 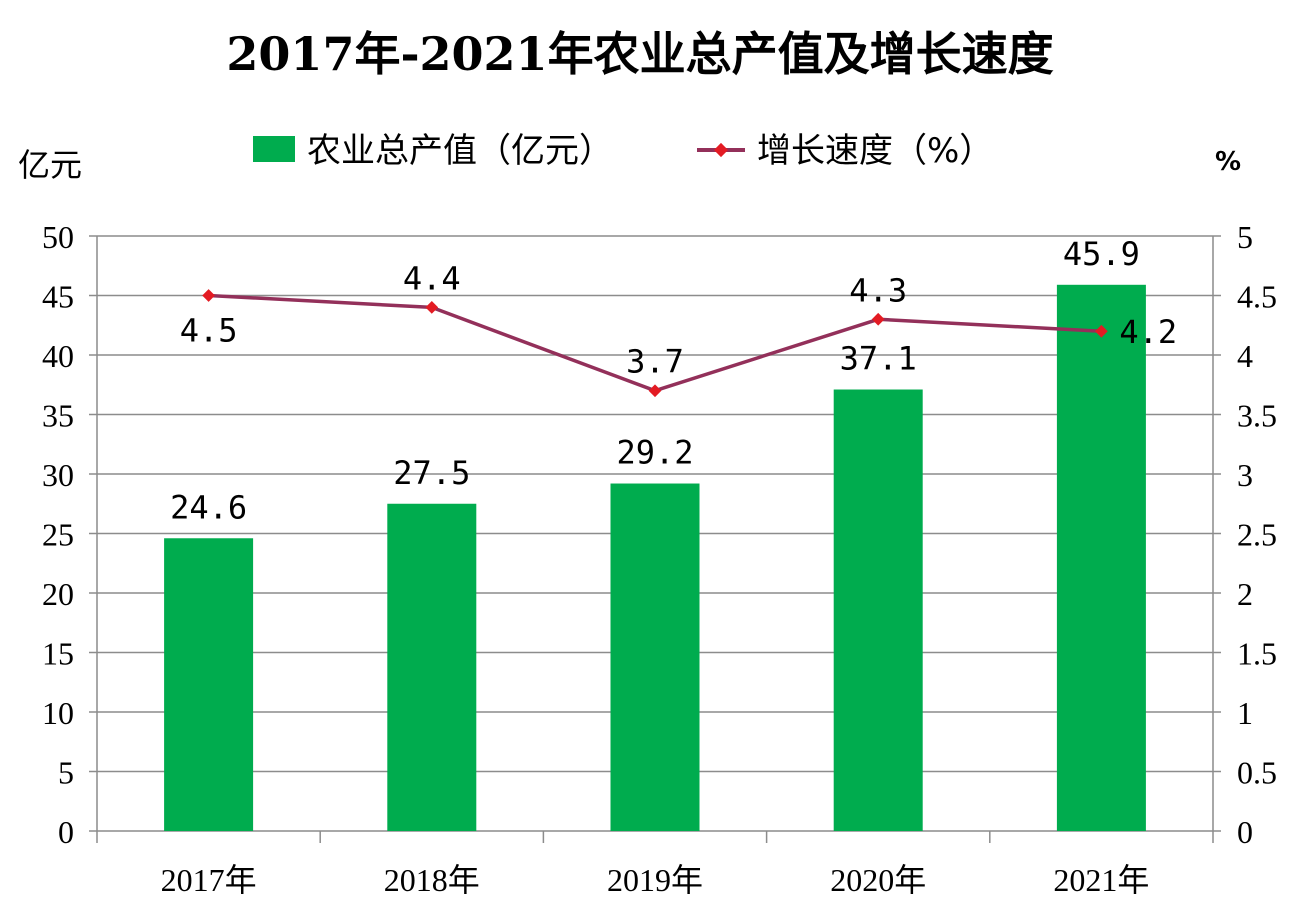 What do you see at coordinates (209, 880) in the screenshot?
I see `x-tick-label: 2017年` at bounding box center [209, 880].